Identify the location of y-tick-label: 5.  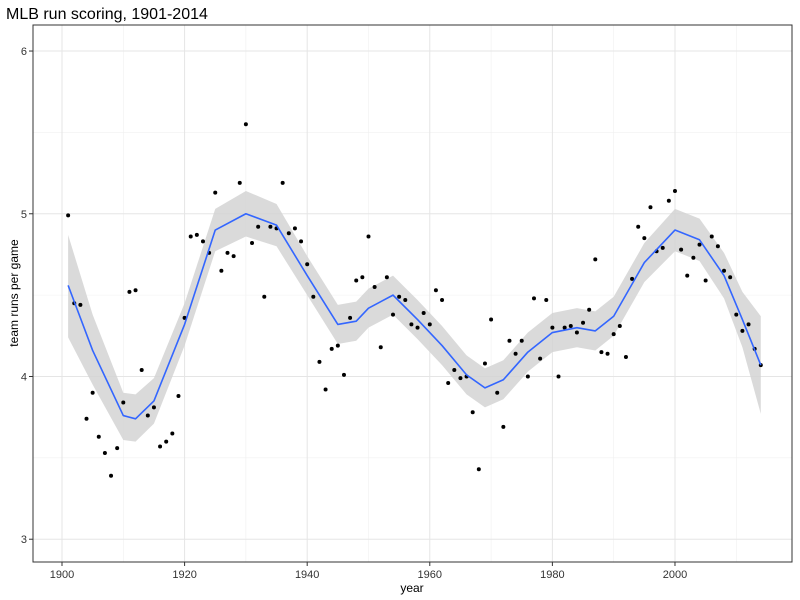
(24, 215).